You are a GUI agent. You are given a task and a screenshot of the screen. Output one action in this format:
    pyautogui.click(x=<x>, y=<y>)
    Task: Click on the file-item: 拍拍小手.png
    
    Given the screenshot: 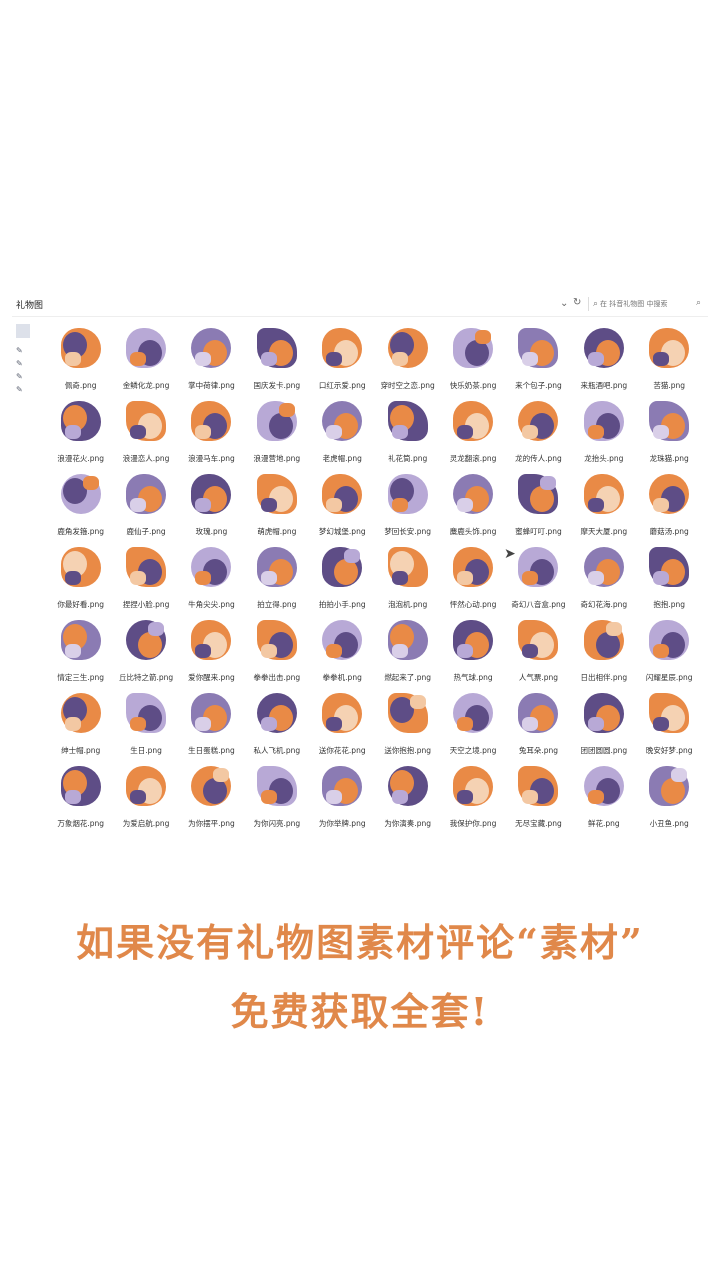 What is the action you would take?
    pyautogui.click(x=342, y=577)
    